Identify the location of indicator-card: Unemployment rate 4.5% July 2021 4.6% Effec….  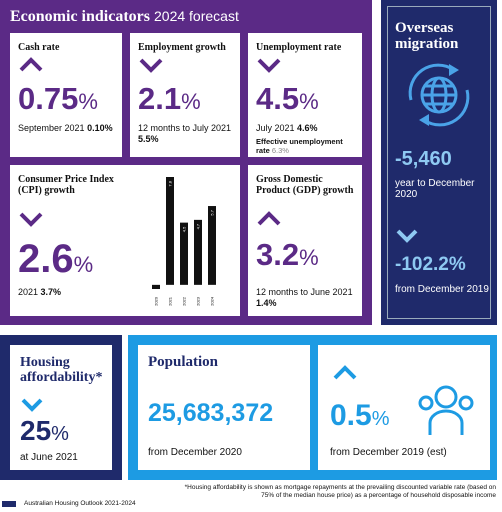
(305, 95).